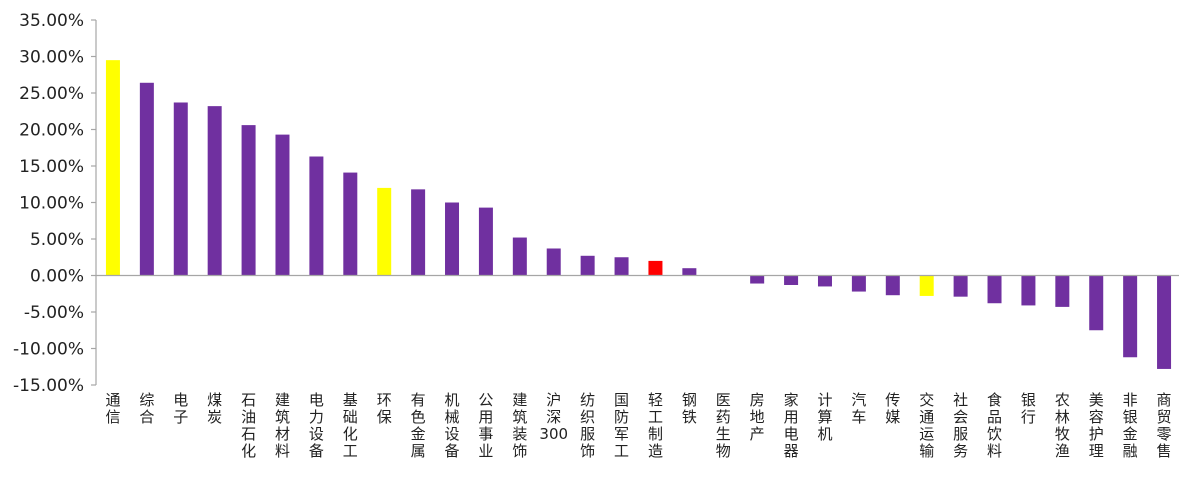  What do you see at coordinates (51, 94) in the screenshot?
I see `y-tick-label: 25.00%` at bounding box center [51, 94].